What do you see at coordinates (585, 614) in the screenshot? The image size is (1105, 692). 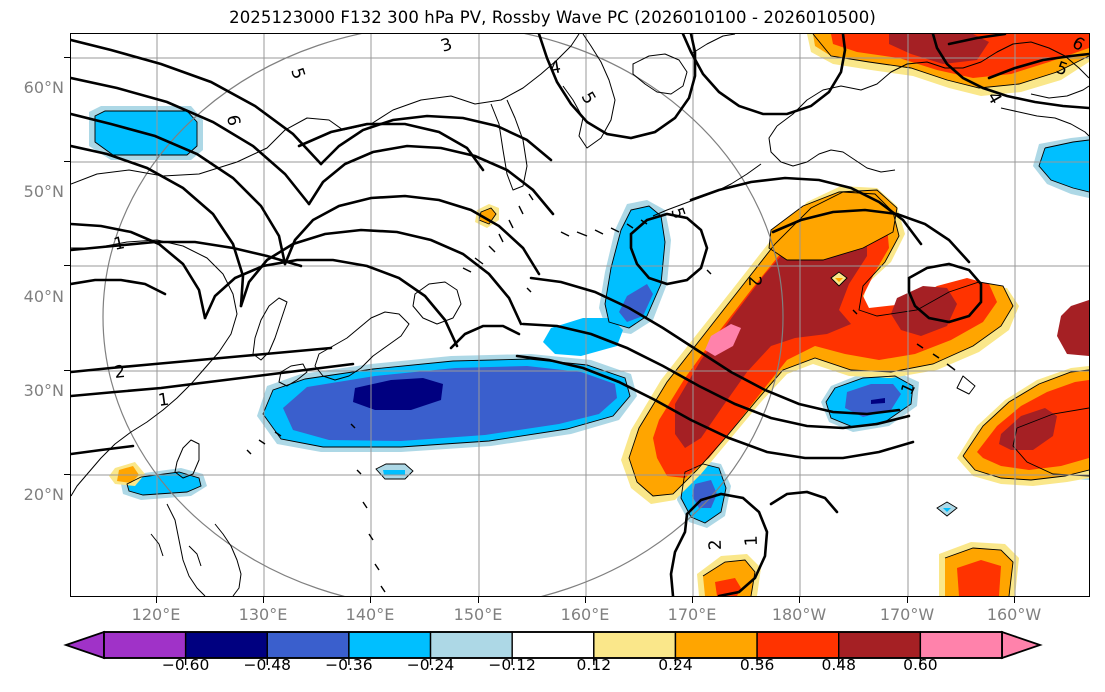 I see `axis-label-lon-160E: 160°E` at bounding box center [585, 614].